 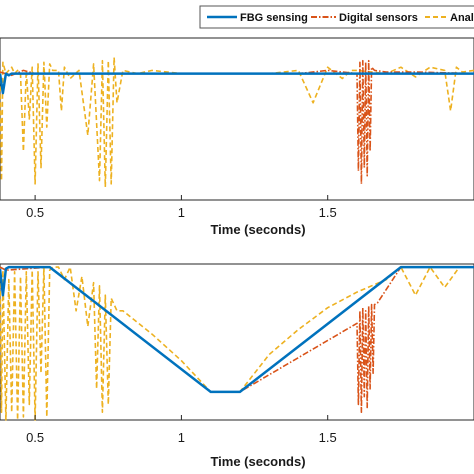 What do you see at coordinates (274, 18) in the screenshot?
I see `legend-label-fbg: FBG sensing` at bounding box center [274, 18].